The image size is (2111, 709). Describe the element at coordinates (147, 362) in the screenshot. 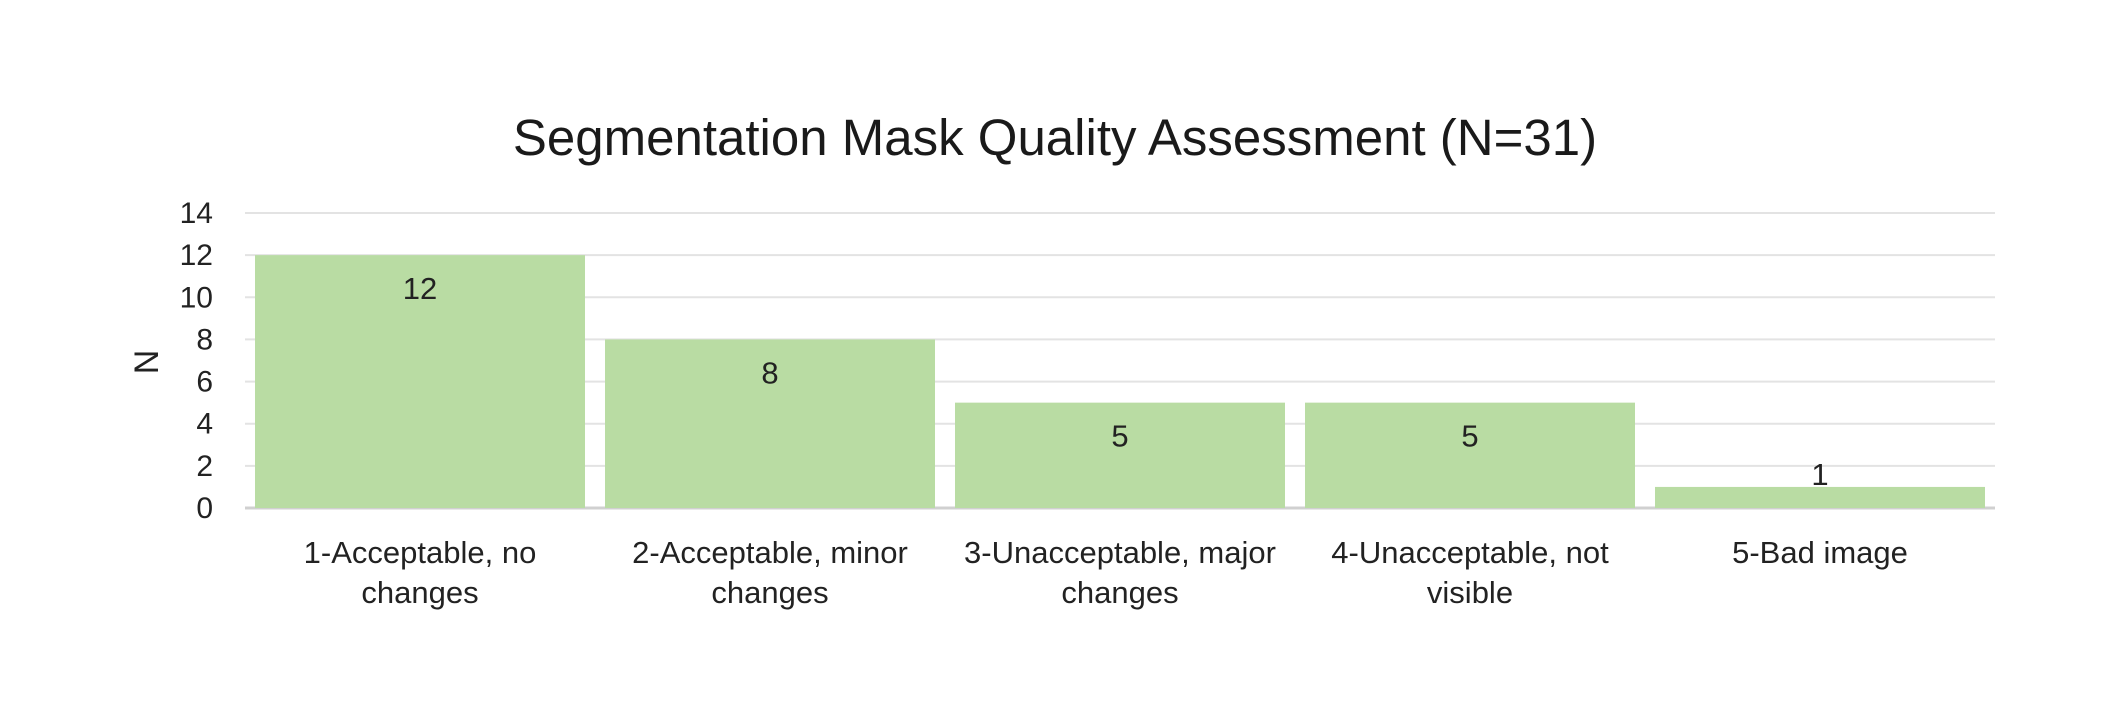

I see `y-axis-label: N` at that location.